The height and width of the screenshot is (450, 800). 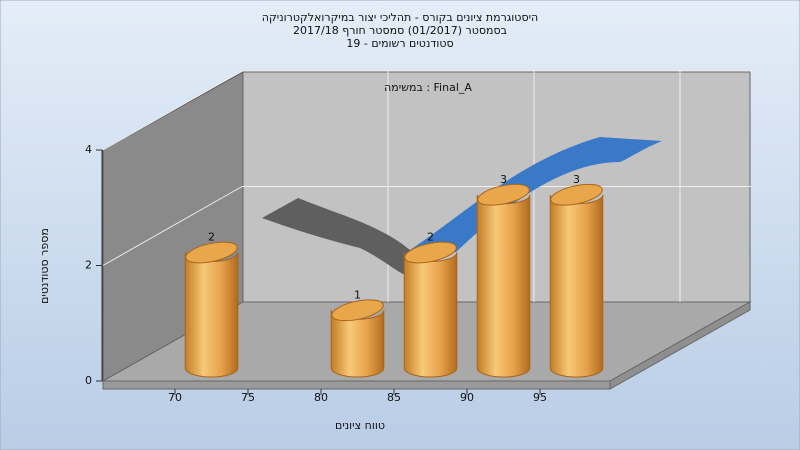 What do you see at coordinates (88, 265) in the screenshot?
I see `y-tick-label: 2` at bounding box center [88, 265].